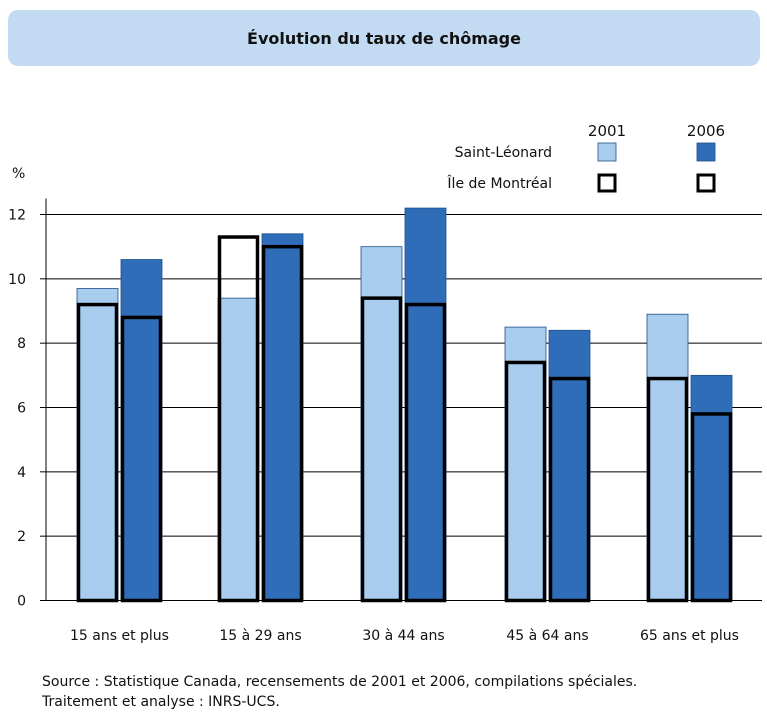  What do you see at coordinates (706, 183) in the screenshot?
I see `legend-swatch-ile-de-montreal-2006` at bounding box center [706, 183].